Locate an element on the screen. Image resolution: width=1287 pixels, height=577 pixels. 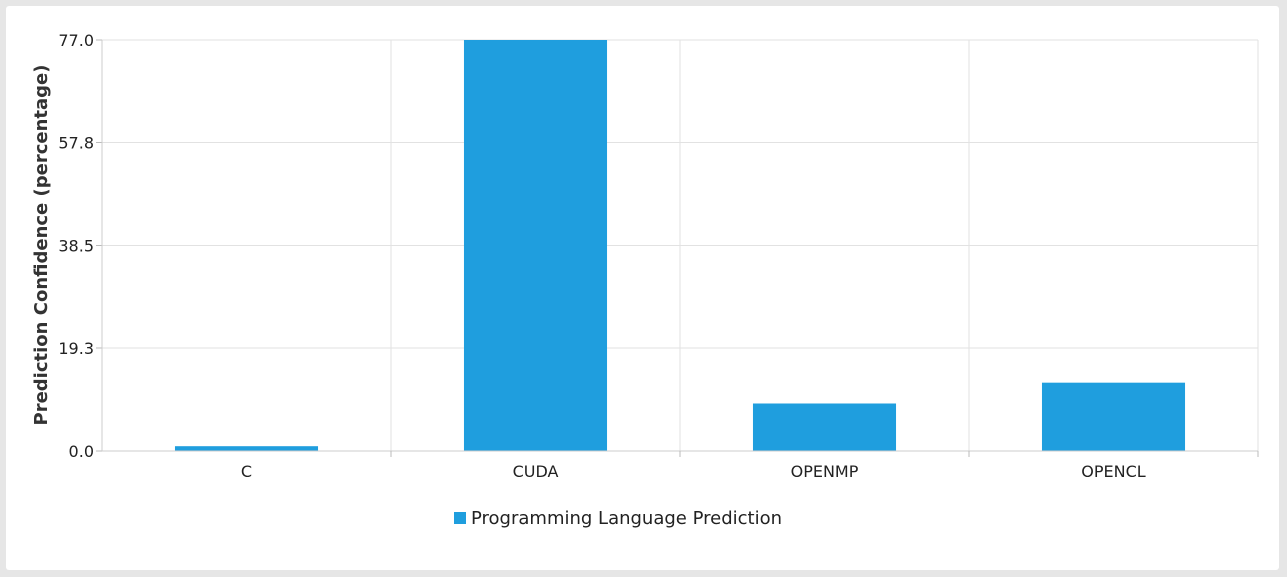
y-tick-label: 57.8 is located at coordinates (76, 142).